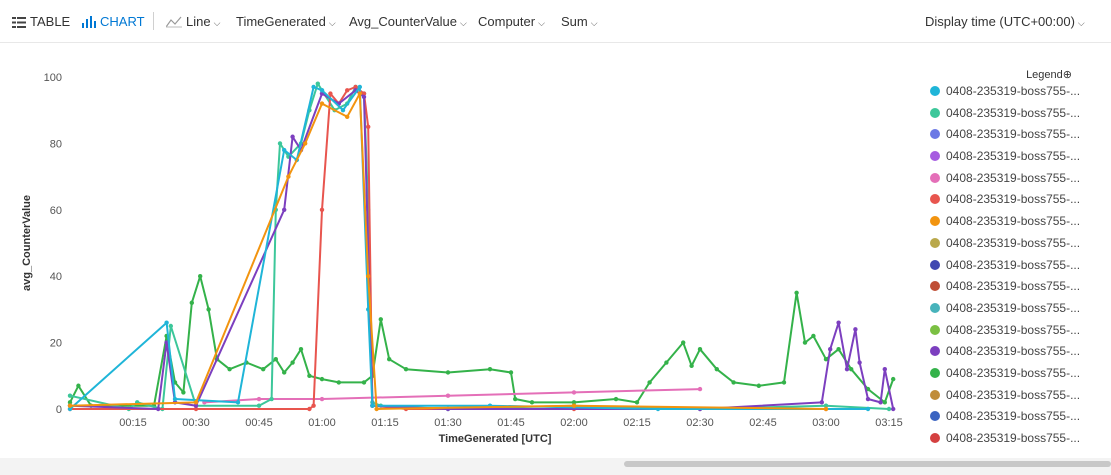  What do you see at coordinates (193, 21) in the screenshot?
I see `chart-type-dropdown: Line ⌵` at bounding box center [193, 21].